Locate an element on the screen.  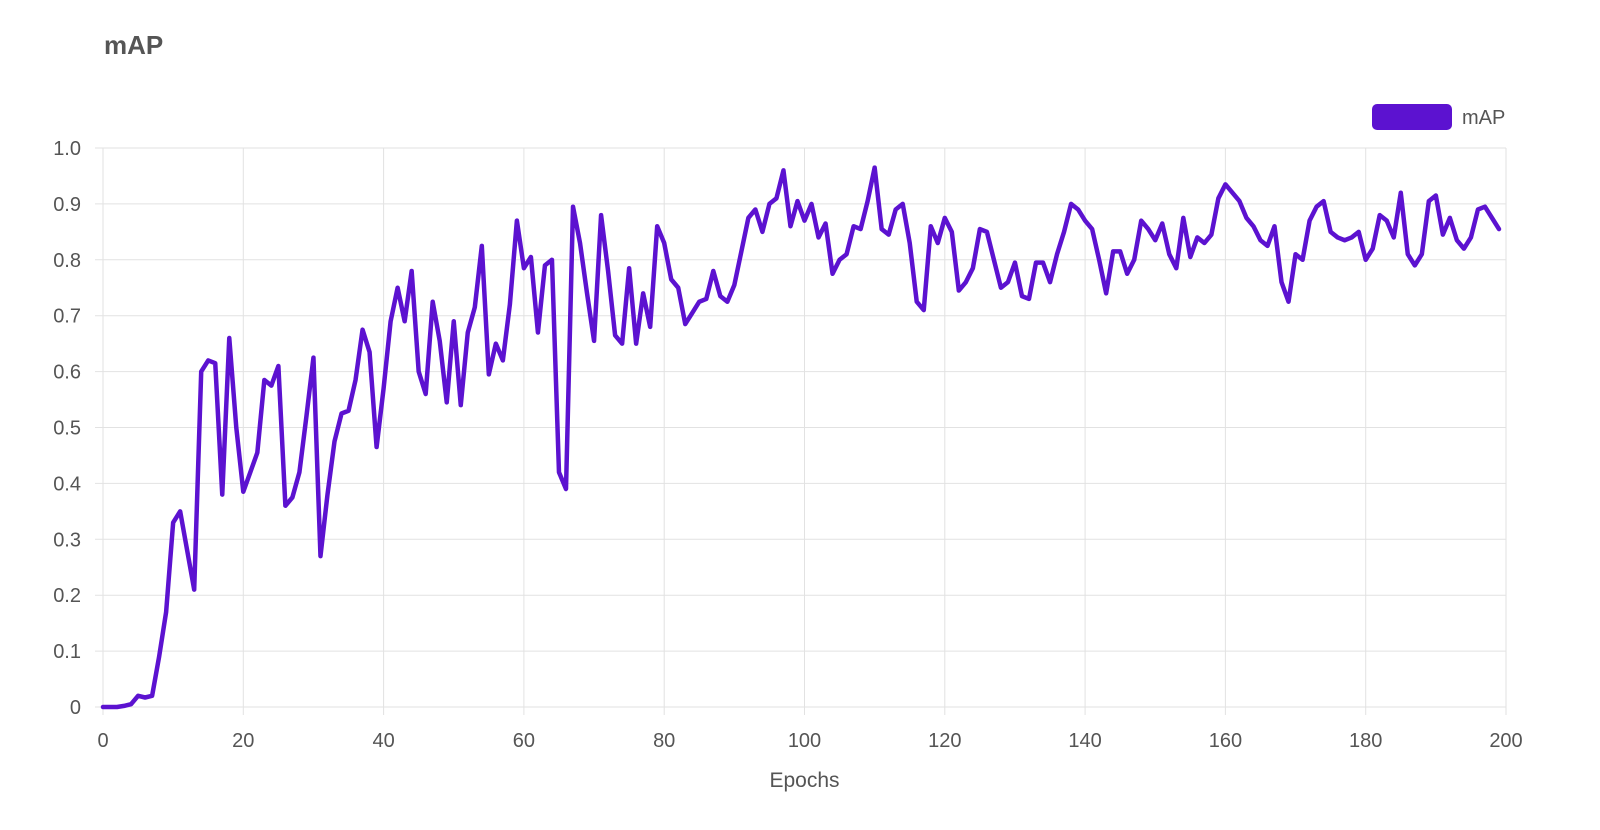
legend: mAP is located at coordinates (1438, 117).